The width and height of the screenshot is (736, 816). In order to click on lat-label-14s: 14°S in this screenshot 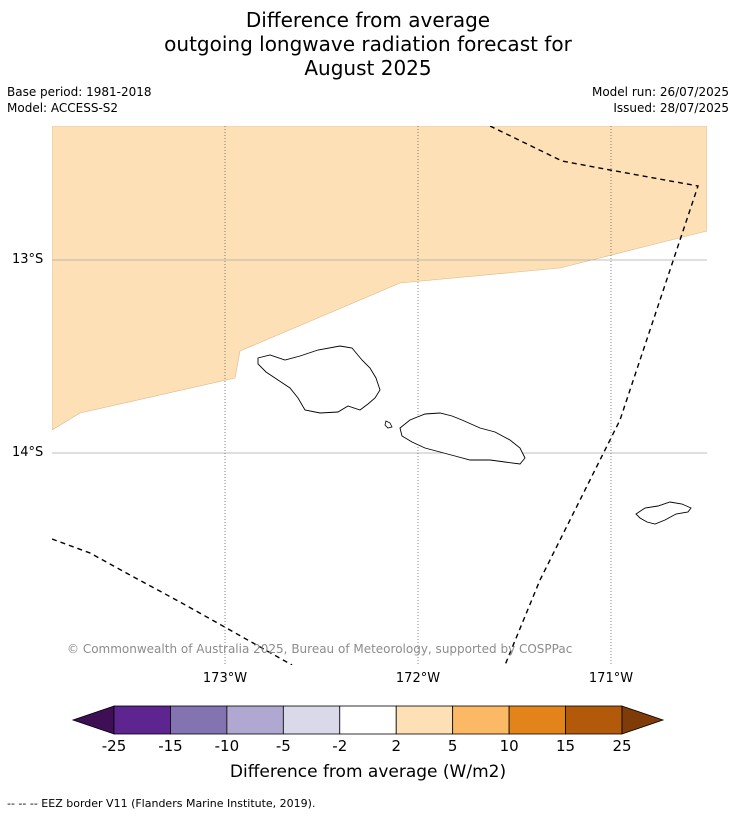, I will do `click(28, 452)`.